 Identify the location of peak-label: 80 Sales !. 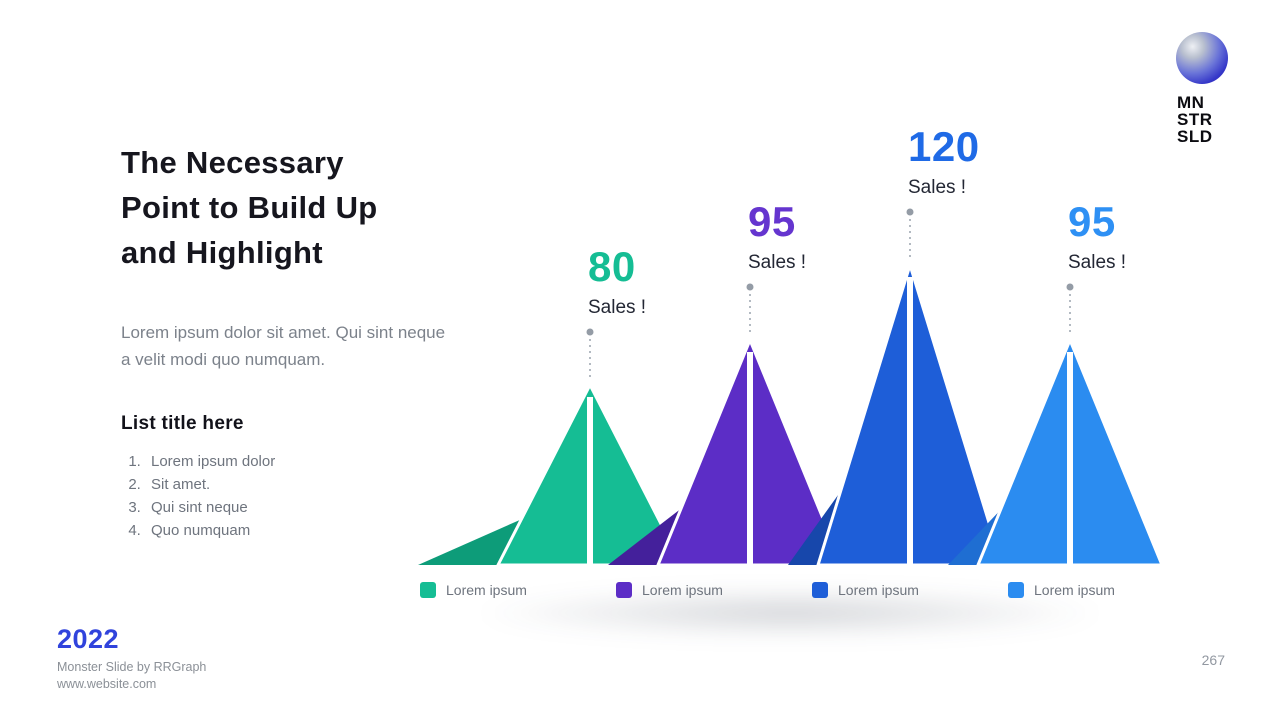
(617, 282).